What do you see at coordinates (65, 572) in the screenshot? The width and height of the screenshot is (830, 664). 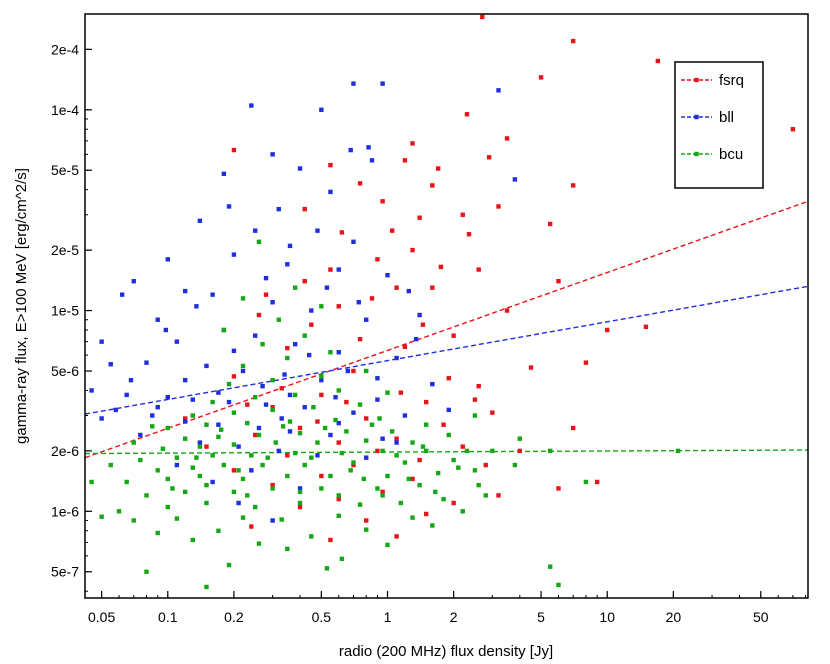 I see `y-tick-label: 5e-7` at bounding box center [65, 572].